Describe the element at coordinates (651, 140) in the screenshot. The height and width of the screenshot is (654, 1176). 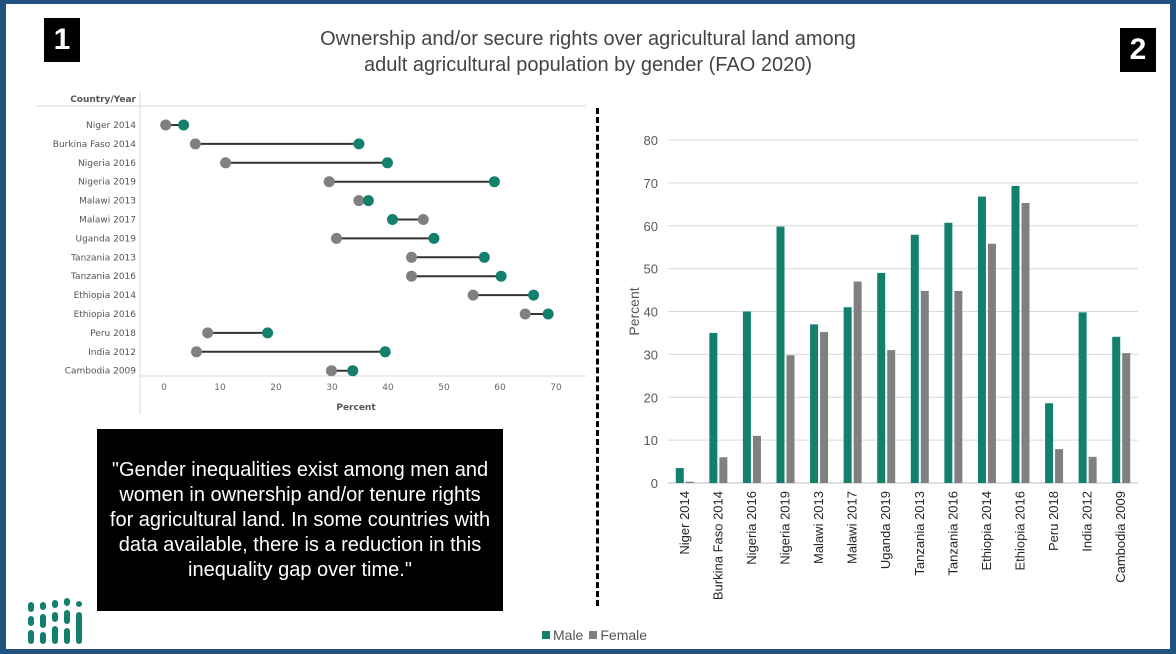
I see `y-tick-label: 80` at that location.